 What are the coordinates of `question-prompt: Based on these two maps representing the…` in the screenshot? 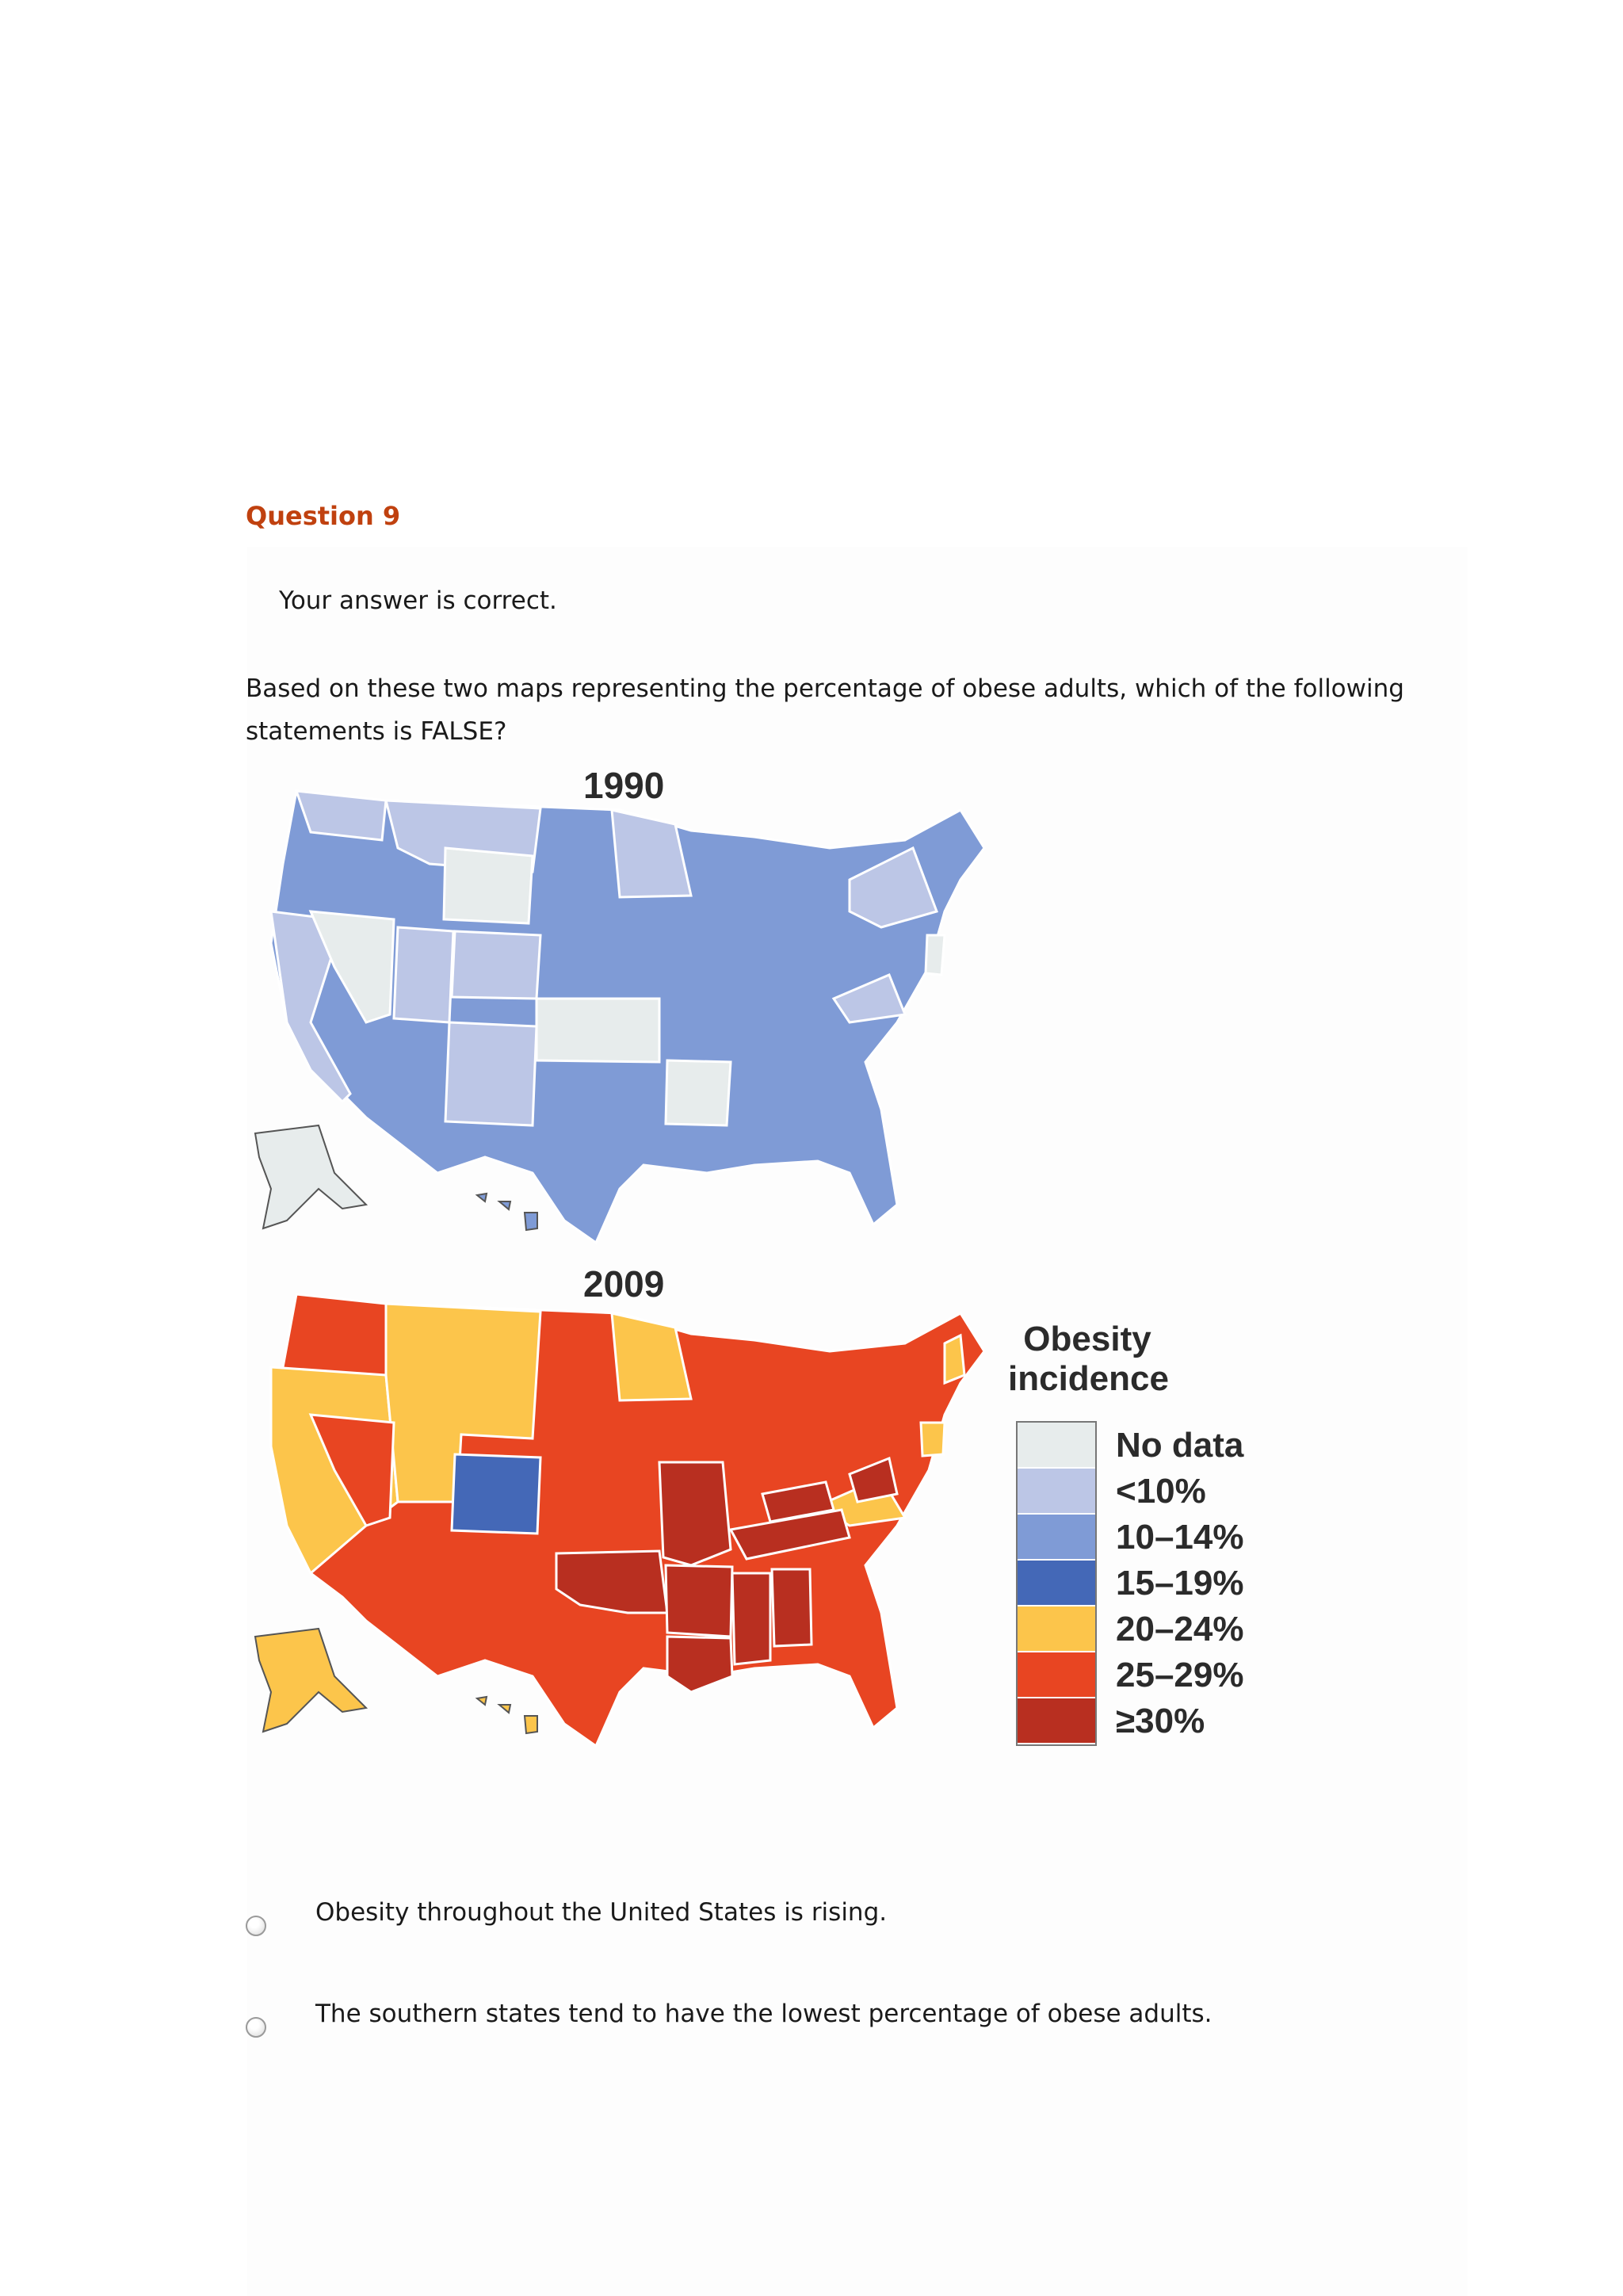 It's located at (825, 710).